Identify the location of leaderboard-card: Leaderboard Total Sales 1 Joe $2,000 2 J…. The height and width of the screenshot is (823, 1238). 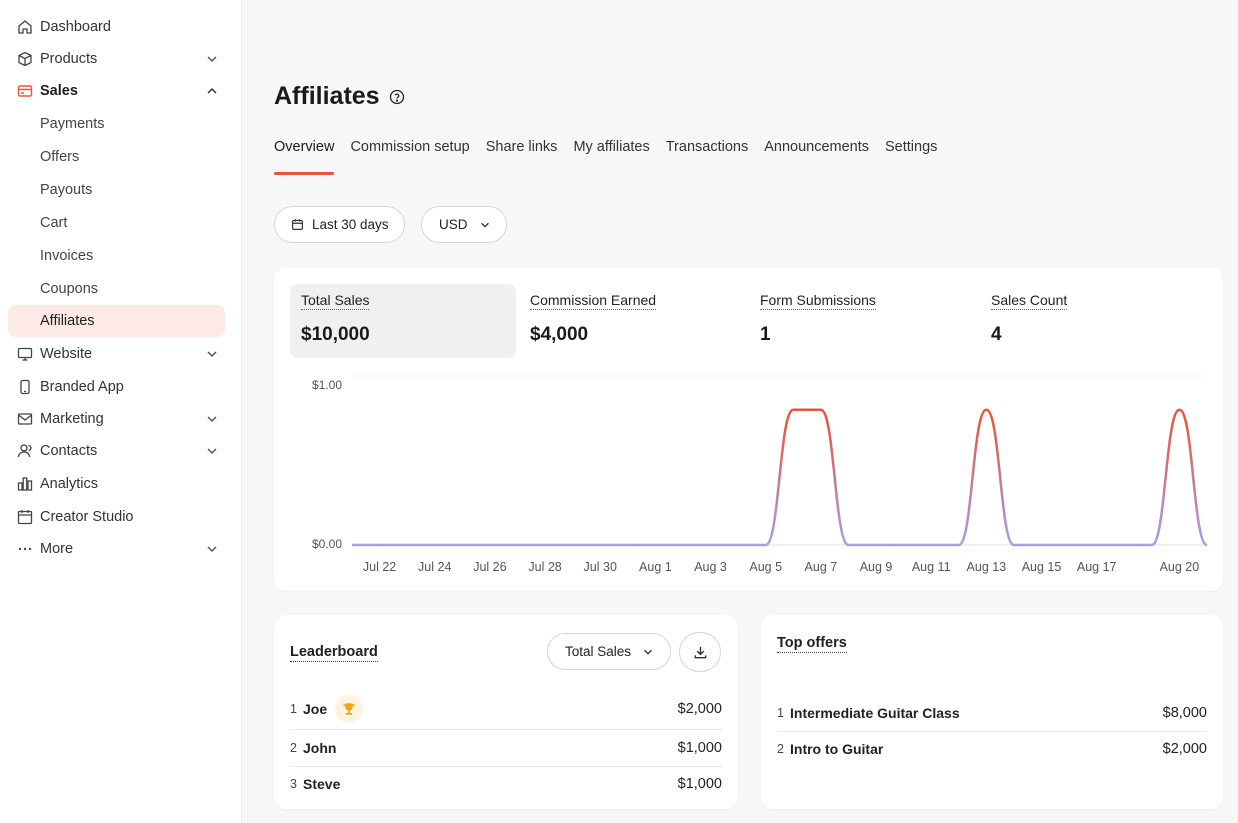
(506, 712).